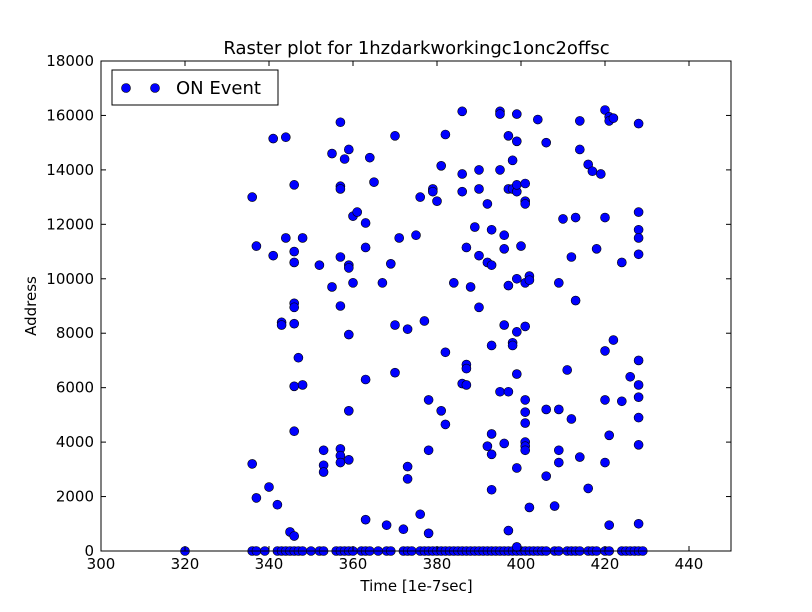 The height and width of the screenshot is (612, 812). I want to click on x-tick-label: 360, so click(353, 564).